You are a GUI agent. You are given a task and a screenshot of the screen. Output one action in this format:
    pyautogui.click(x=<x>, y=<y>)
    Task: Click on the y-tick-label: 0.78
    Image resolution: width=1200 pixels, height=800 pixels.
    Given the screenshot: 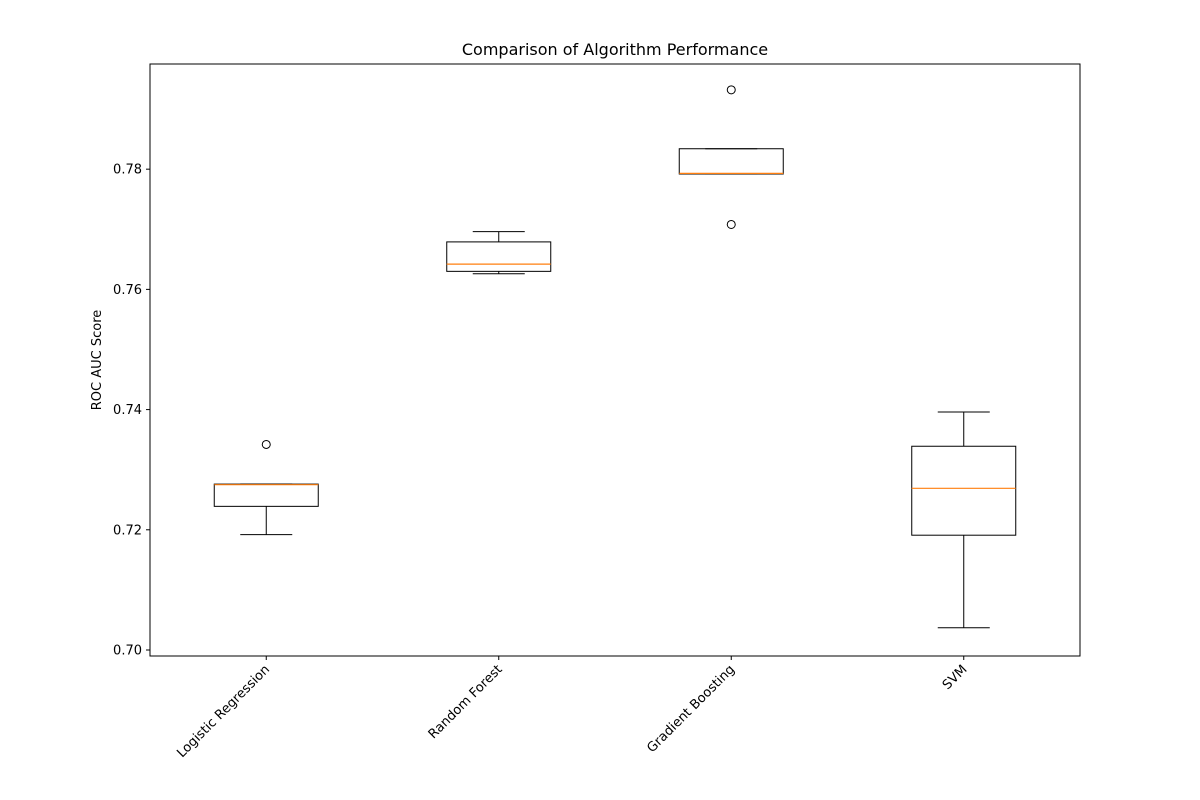 What is the action you would take?
    pyautogui.click(x=127, y=170)
    